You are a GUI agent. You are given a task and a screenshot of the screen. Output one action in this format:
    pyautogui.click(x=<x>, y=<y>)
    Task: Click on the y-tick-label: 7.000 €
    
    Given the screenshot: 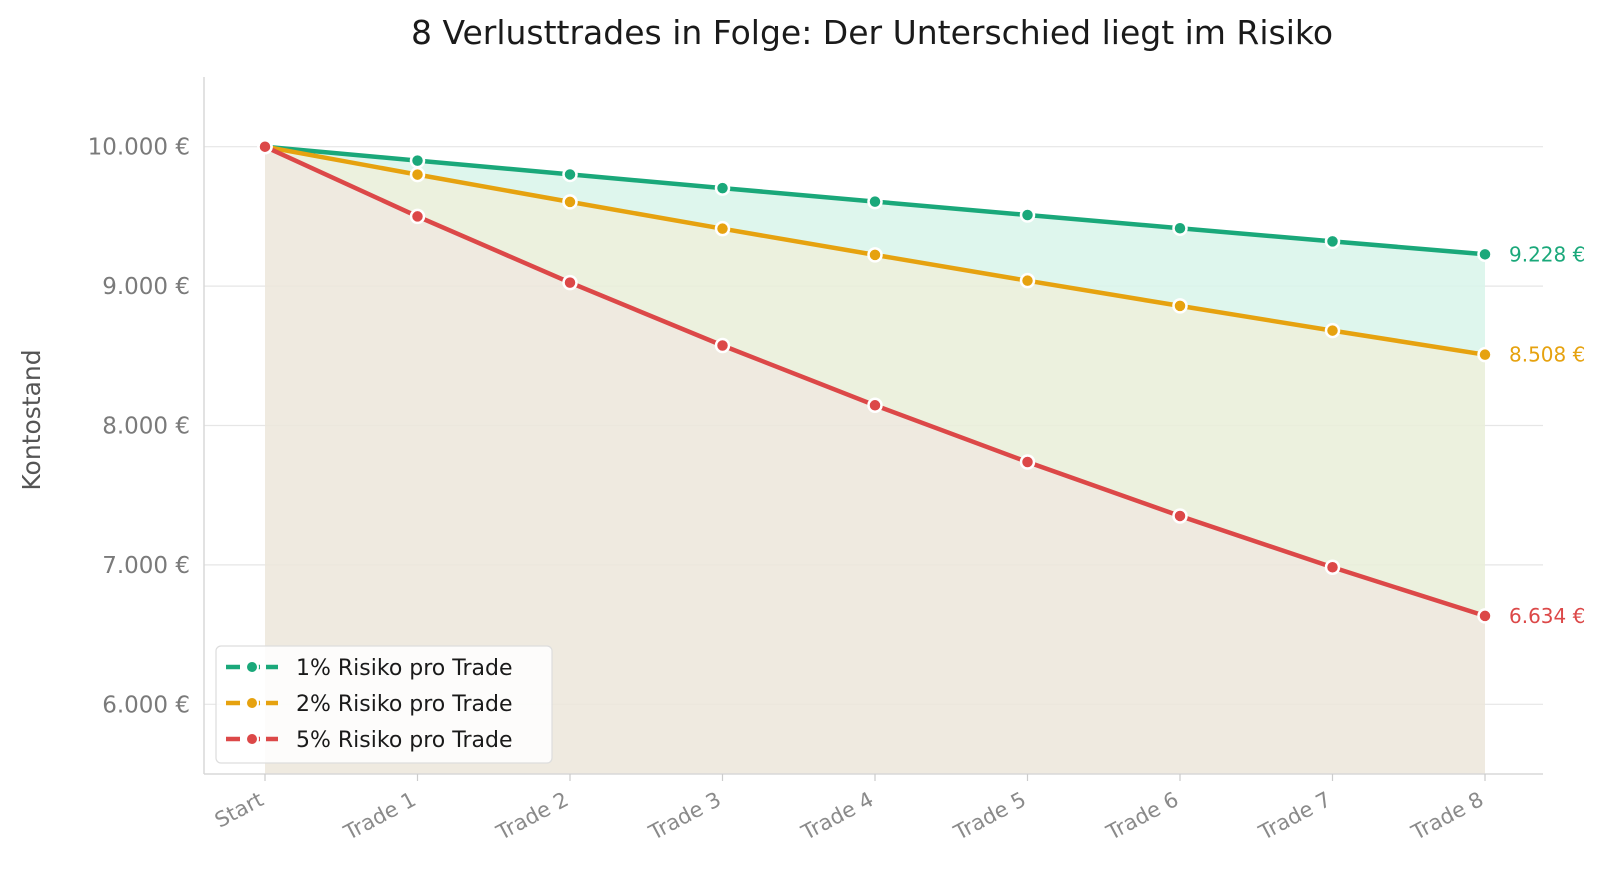 What is the action you would take?
    pyautogui.click(x=146, y=566)
    